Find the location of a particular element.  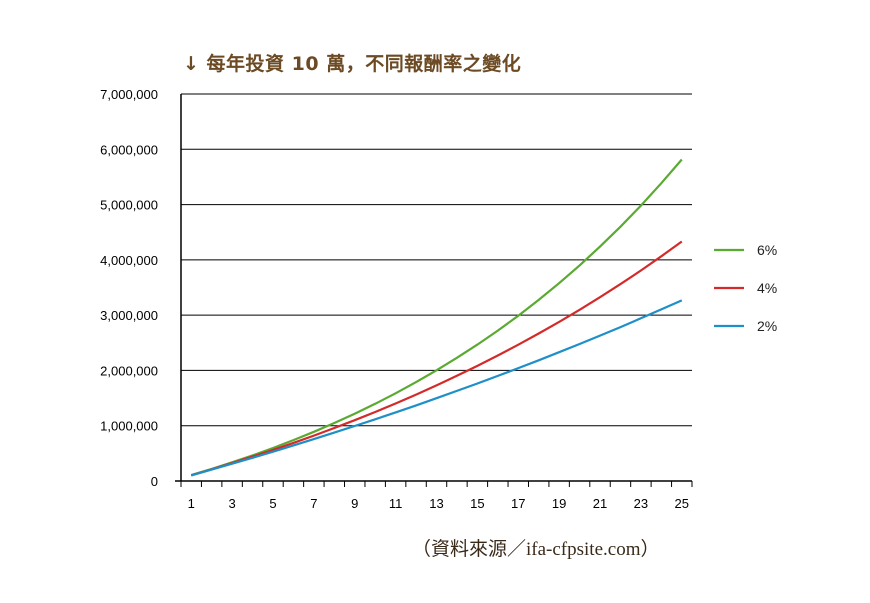

y-tick-label: 7,000,000 is located at coordinates (129, 94).